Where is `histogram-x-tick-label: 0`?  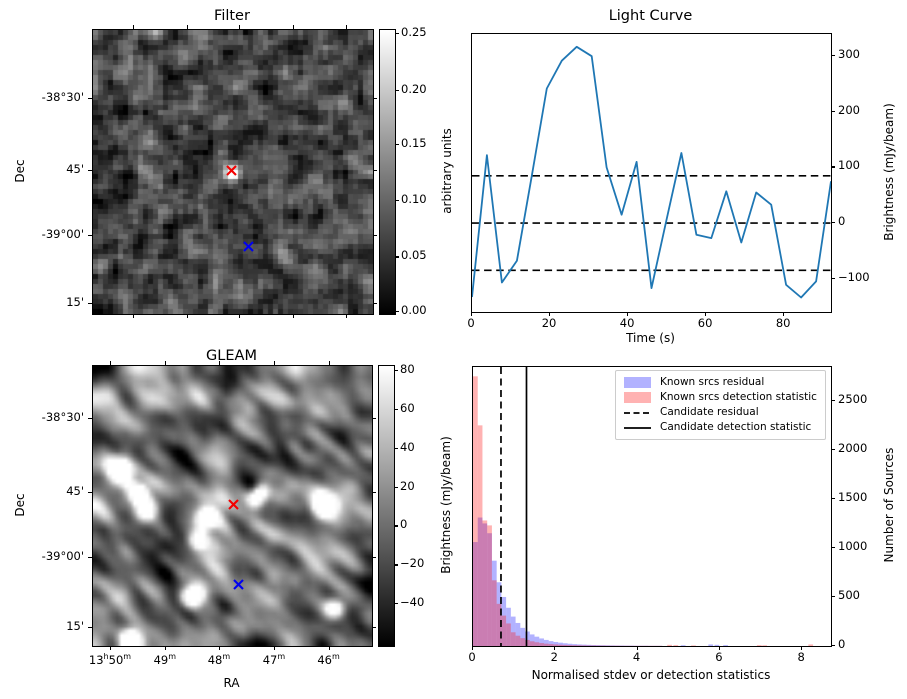
histogram-x-tick-label: 0 is located at coordinates (472, 657).